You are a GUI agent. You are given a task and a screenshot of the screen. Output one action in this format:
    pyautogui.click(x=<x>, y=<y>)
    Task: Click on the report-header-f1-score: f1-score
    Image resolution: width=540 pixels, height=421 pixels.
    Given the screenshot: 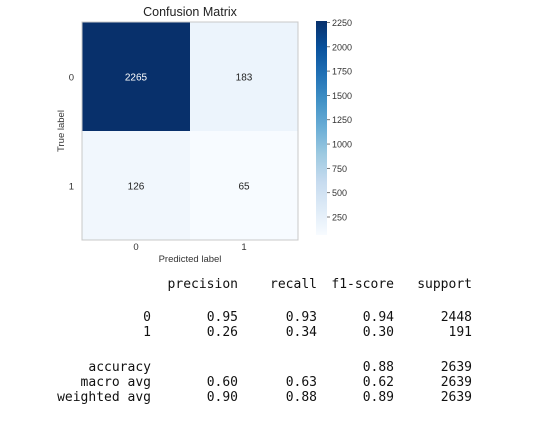 What is the action you would take?
    pyautogui.click(x=362, y=284)
    